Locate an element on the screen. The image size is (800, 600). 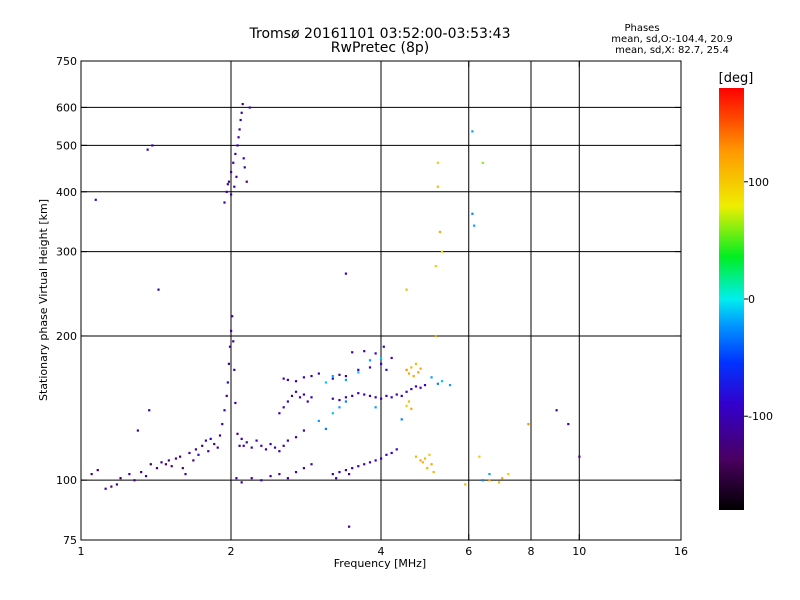
colorbar-tick-label: 0 is located at coordinates (751, 299).